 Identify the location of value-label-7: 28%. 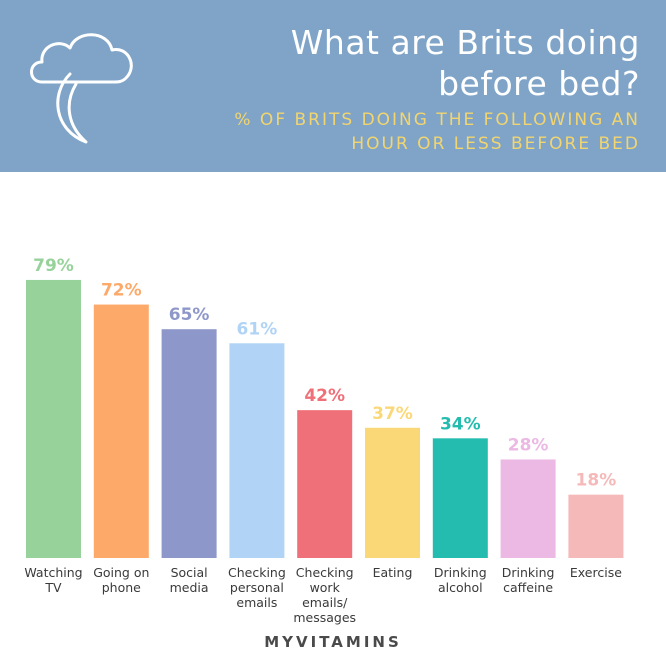
(528, 445).